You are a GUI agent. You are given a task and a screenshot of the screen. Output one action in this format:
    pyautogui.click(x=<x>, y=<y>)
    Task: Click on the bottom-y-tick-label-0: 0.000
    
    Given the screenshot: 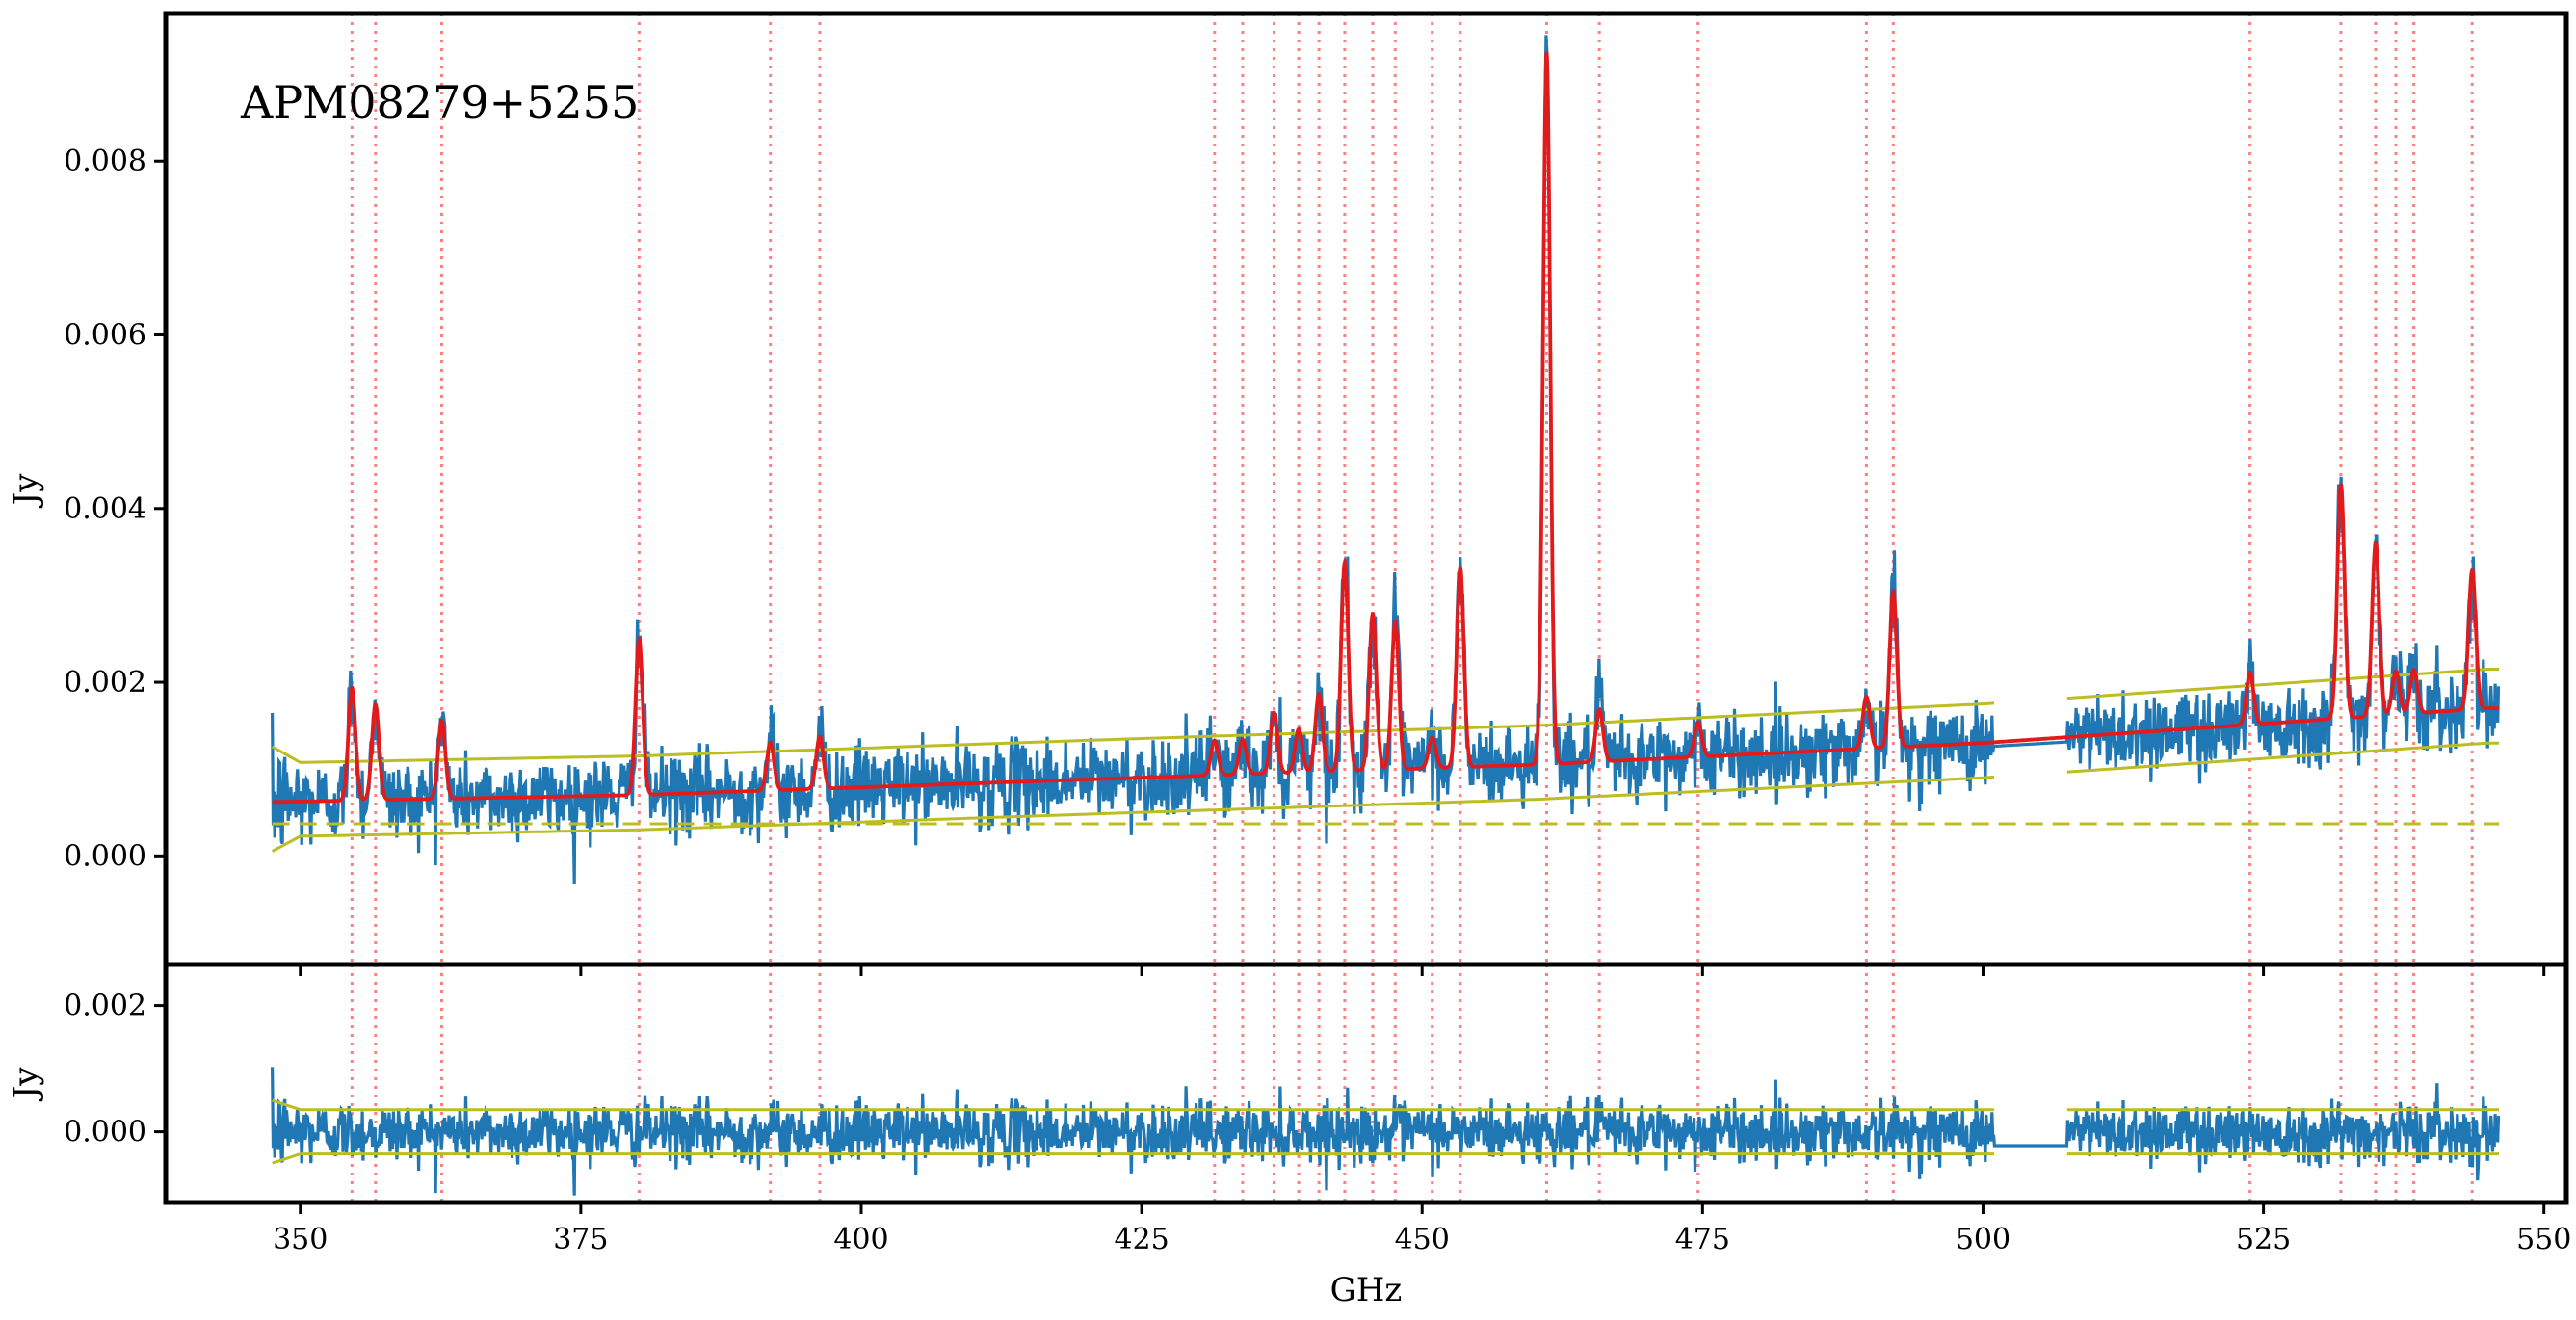 What is the action you would take?
    pyautogui.click(x=105, y=1132)
    